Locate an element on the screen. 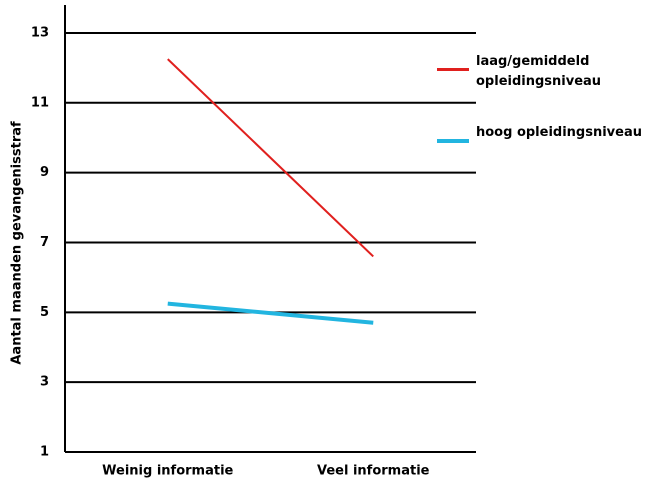 This screenshot has height=487, width=660. y-tick-label: 13 is located at coordinates (40, 32).